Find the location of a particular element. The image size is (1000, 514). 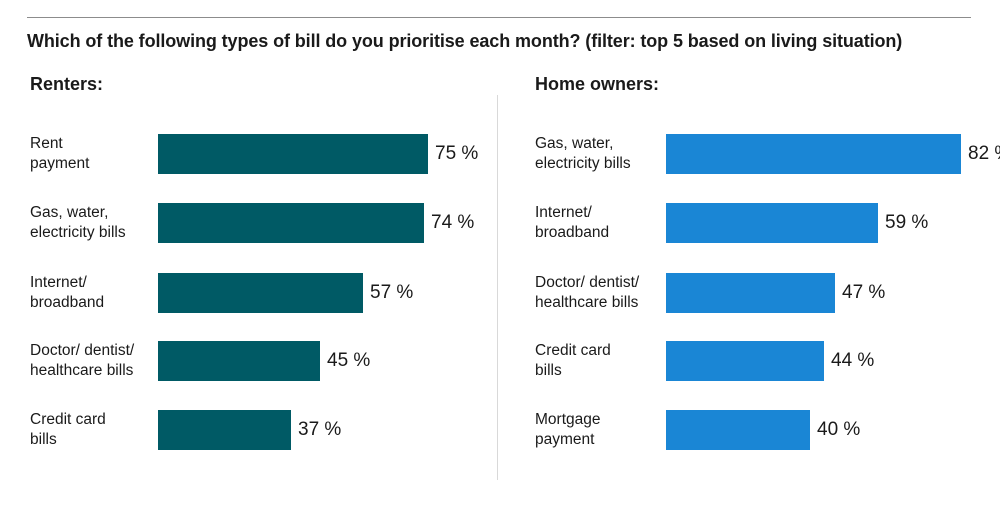

renters-bar-row: Doctor/ dentist/healthcare bills 45 % is located at coordinates (260, 361).